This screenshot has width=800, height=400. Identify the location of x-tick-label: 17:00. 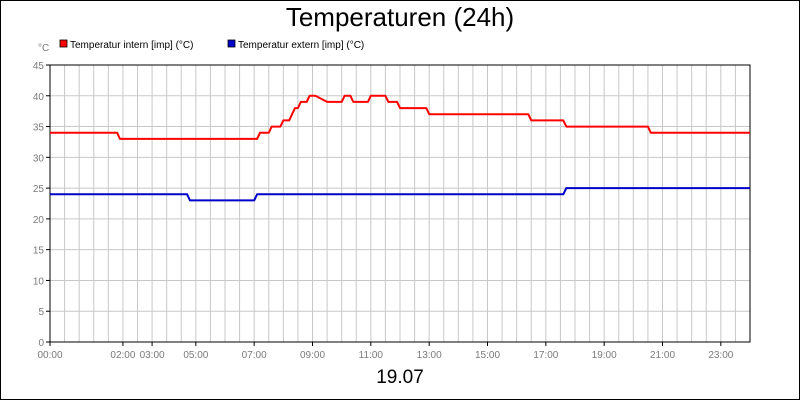
(545, 355).